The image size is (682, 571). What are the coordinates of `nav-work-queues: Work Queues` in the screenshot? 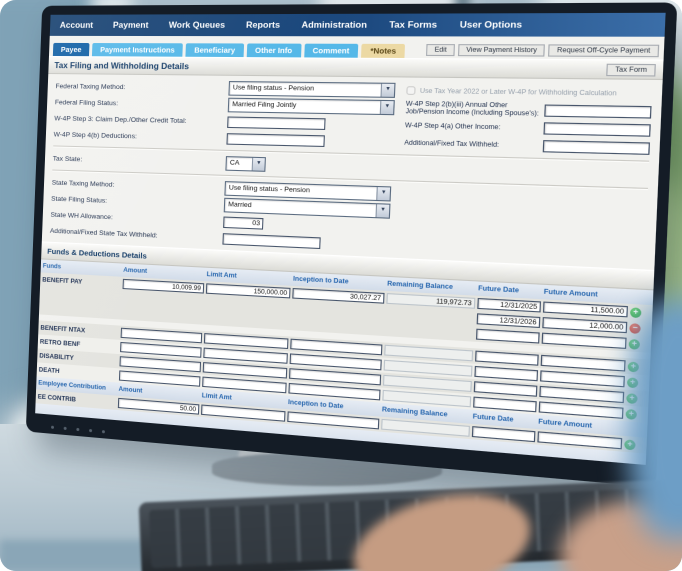 It's located at (197, 24).